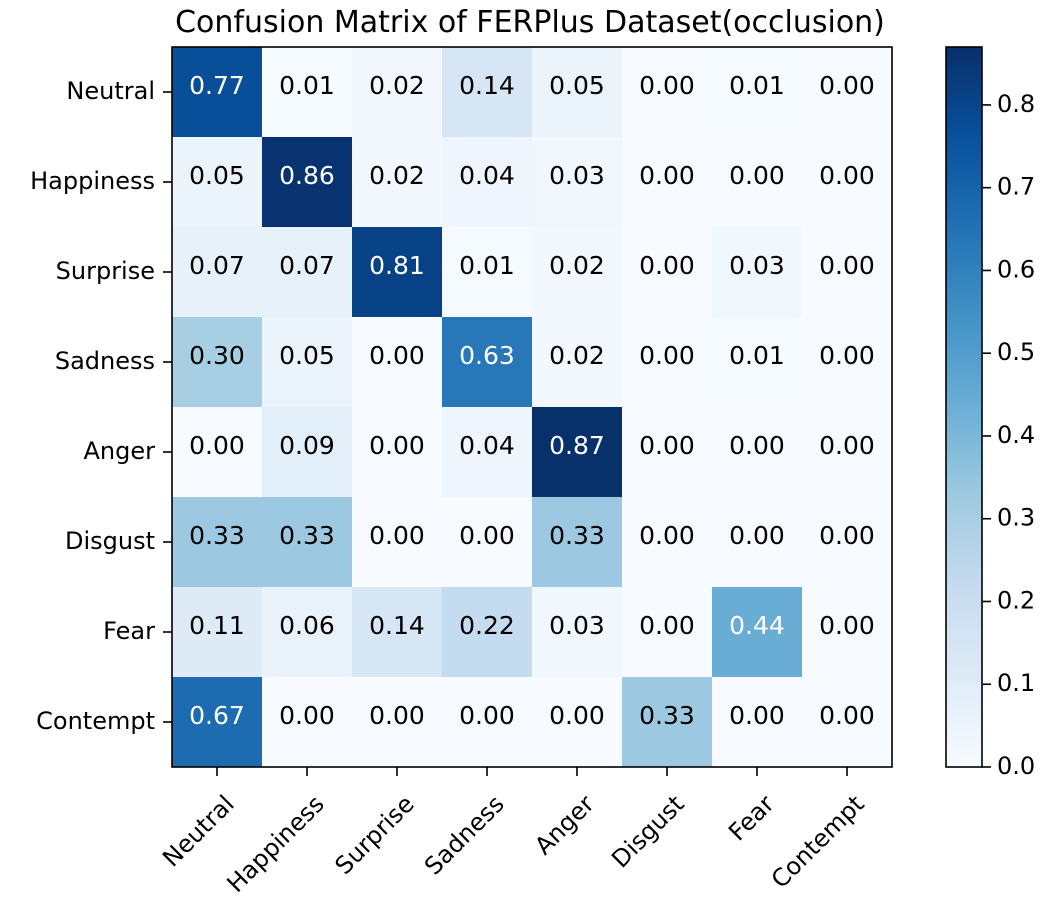  I want to click on cell-value-label: 0.11, so click(217, 625).